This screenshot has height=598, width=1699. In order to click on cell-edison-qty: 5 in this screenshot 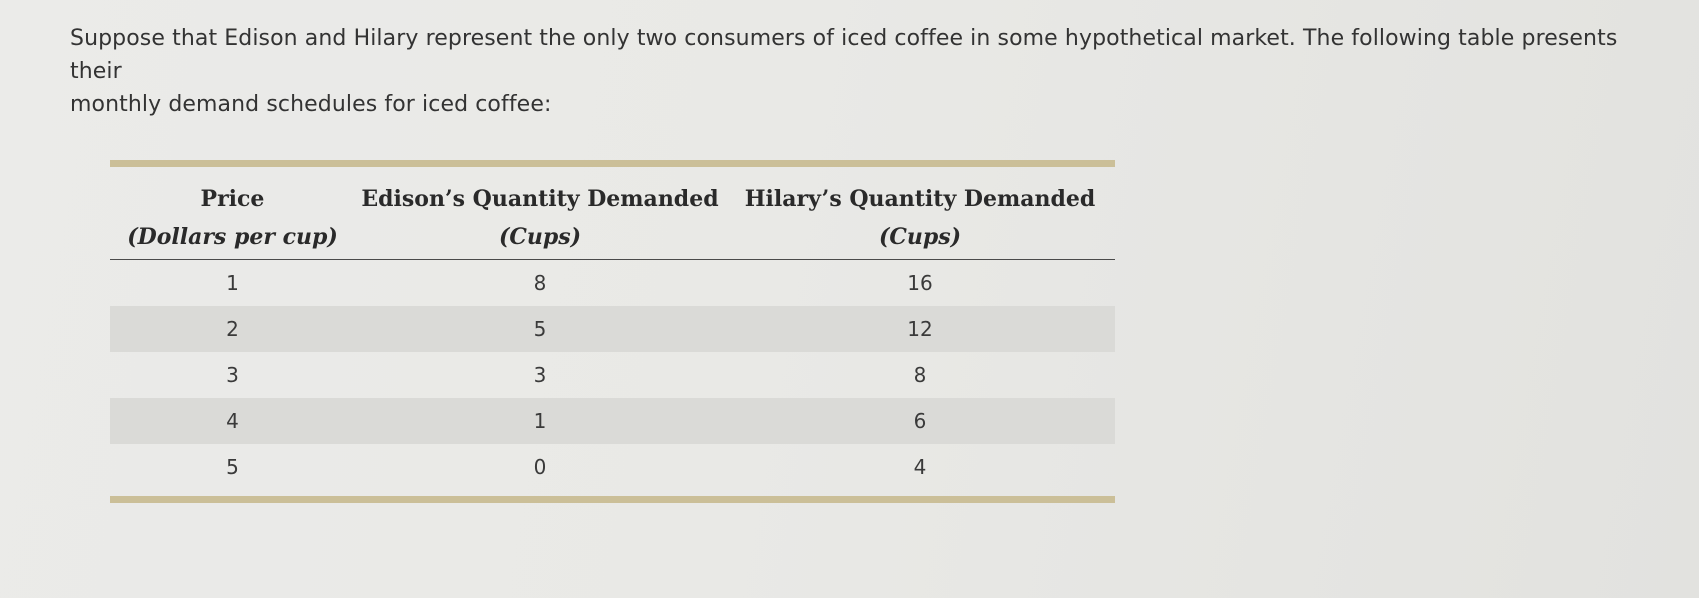, I will do `click(540, 329)`.